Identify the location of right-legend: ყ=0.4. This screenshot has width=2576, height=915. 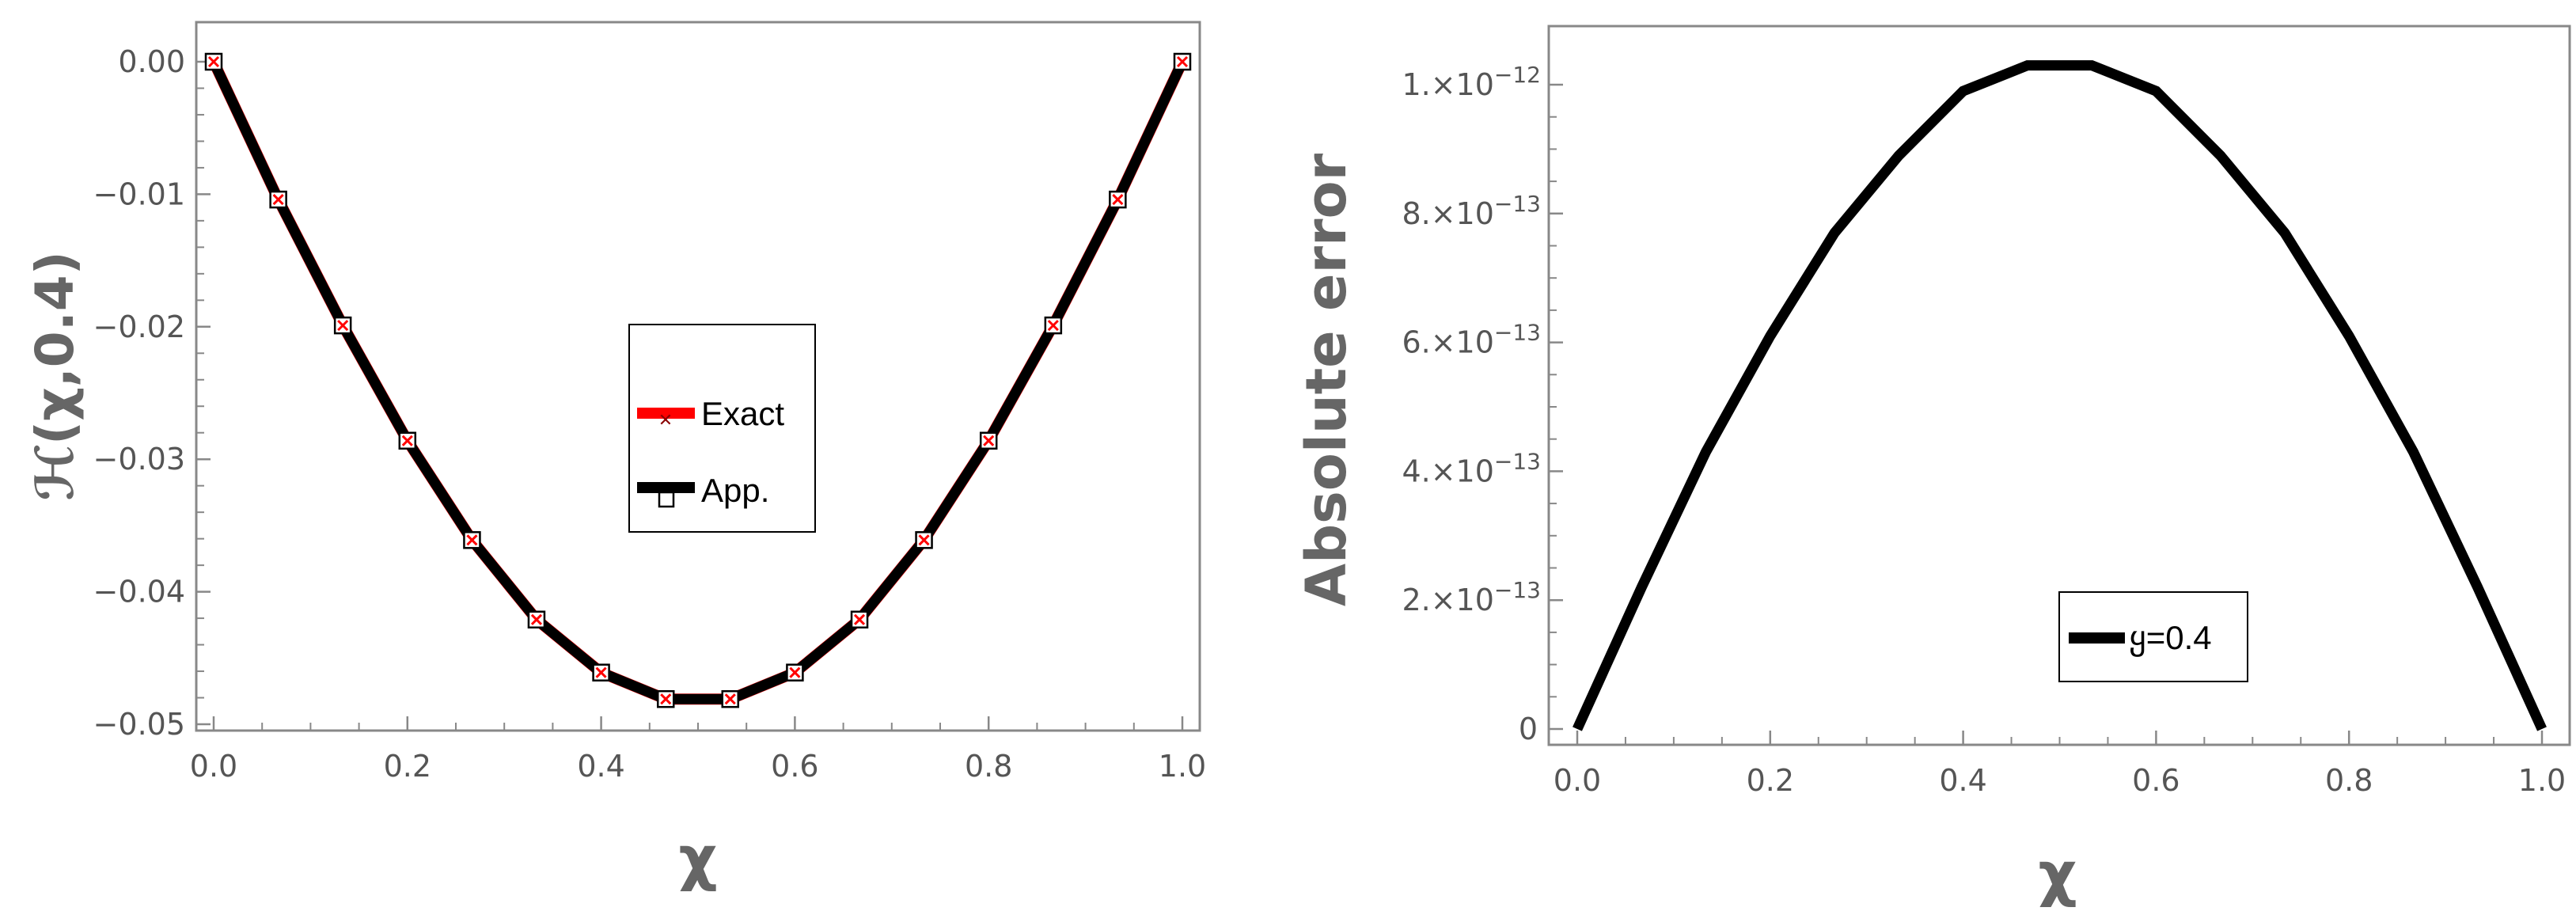
(2153, 636).